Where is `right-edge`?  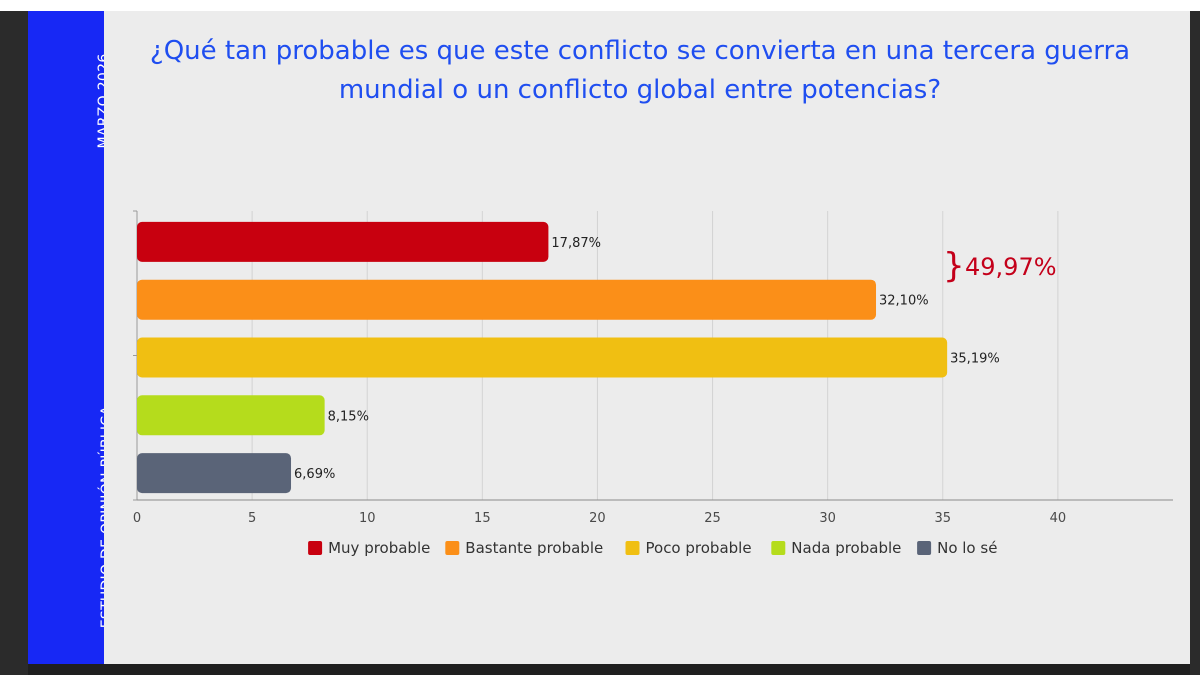
right-edge is located at coordinates (1195, 343).